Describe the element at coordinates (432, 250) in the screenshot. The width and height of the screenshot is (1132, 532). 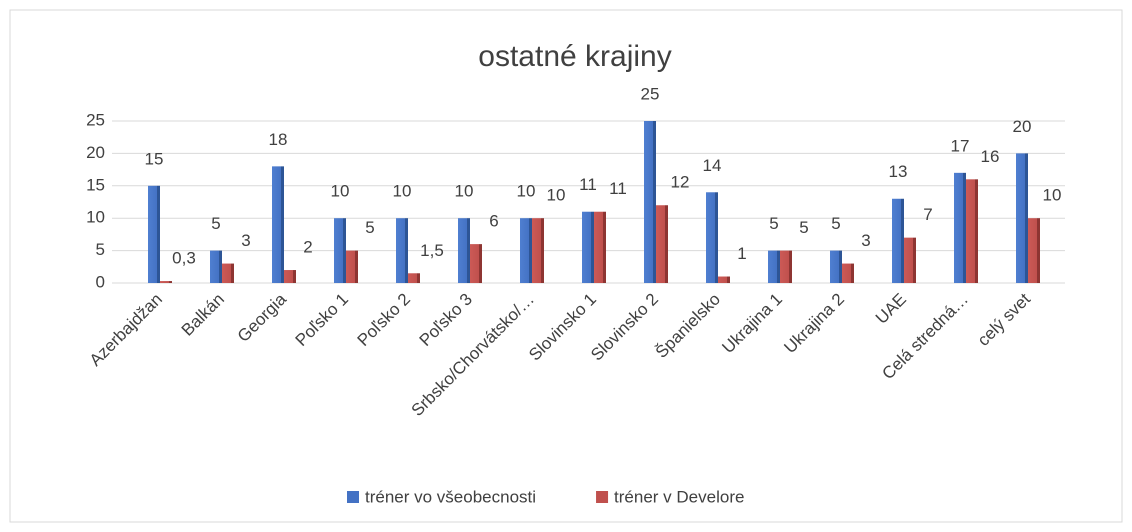
I see `data-label: 1,5` at that location.